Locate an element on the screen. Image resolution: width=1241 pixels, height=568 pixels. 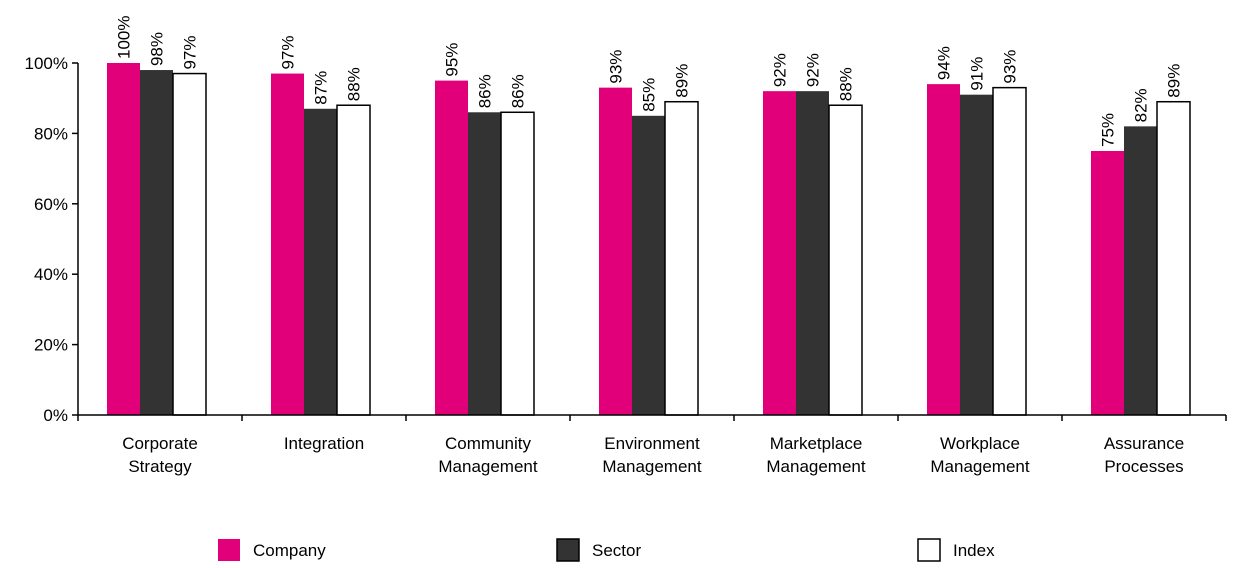
category-label-line: Strategy is located at coordinates (160, 466).